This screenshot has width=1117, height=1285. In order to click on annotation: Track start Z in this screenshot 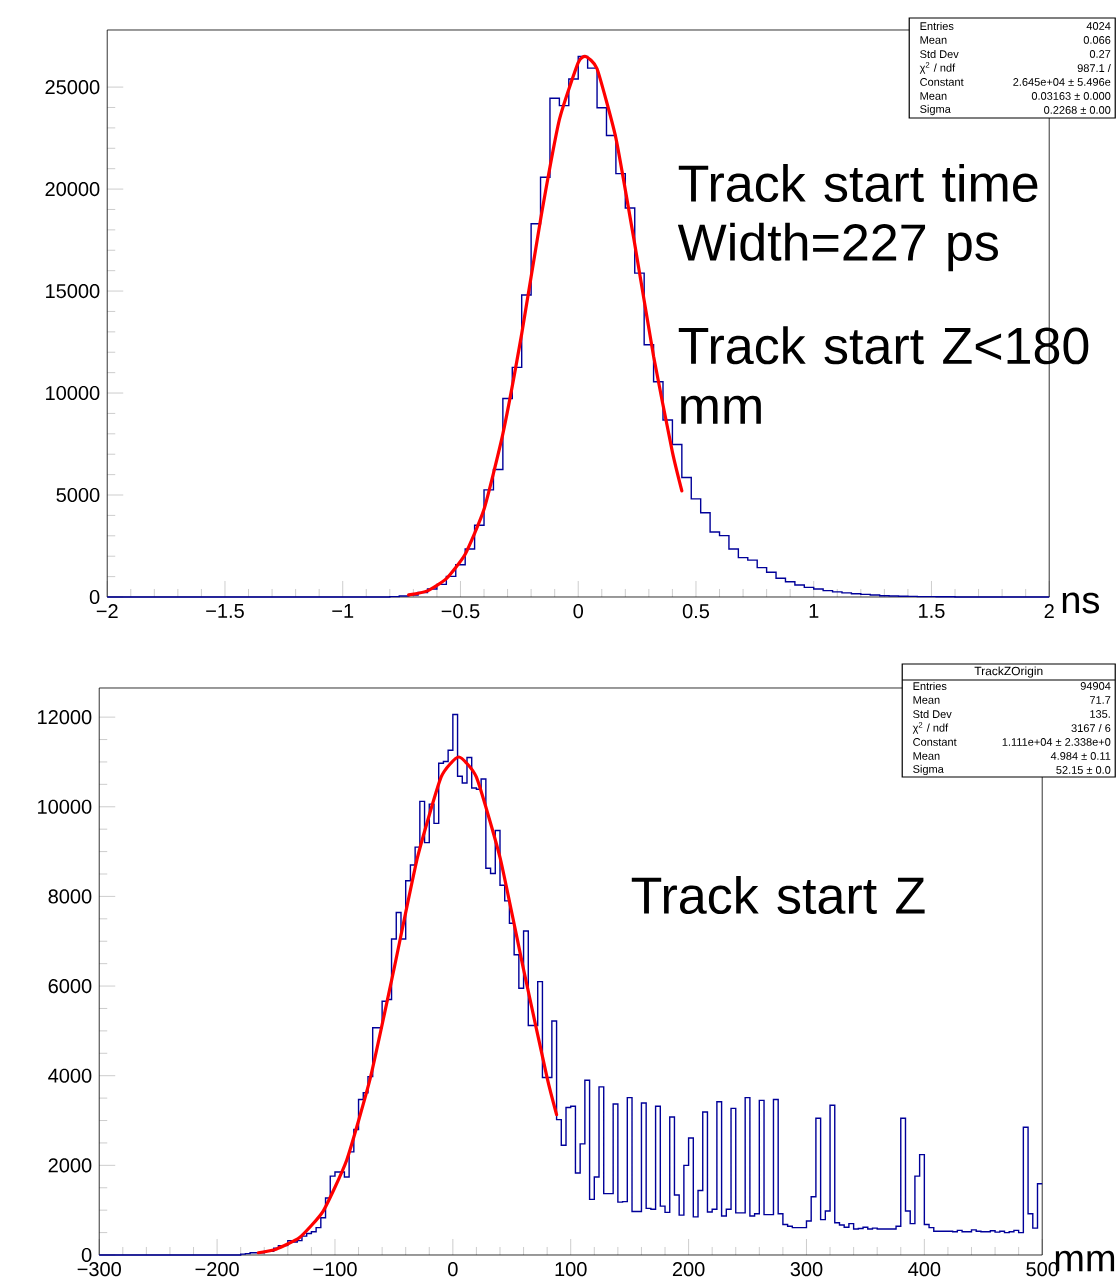, I will do `click(778, 895)`.